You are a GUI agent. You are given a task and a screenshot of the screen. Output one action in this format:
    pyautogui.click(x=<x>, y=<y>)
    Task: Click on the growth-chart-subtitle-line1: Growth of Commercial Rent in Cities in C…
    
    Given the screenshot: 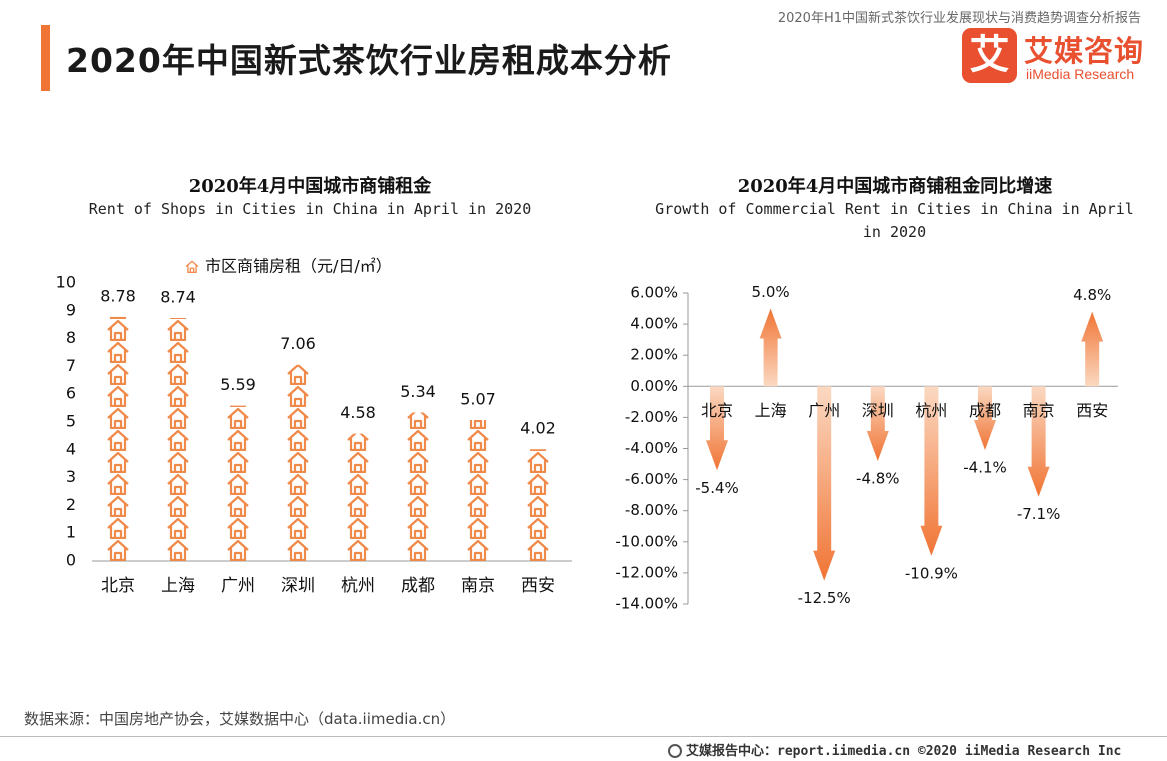 What is the action you would take?
    pyautogui.click(x=894, y=209)
    